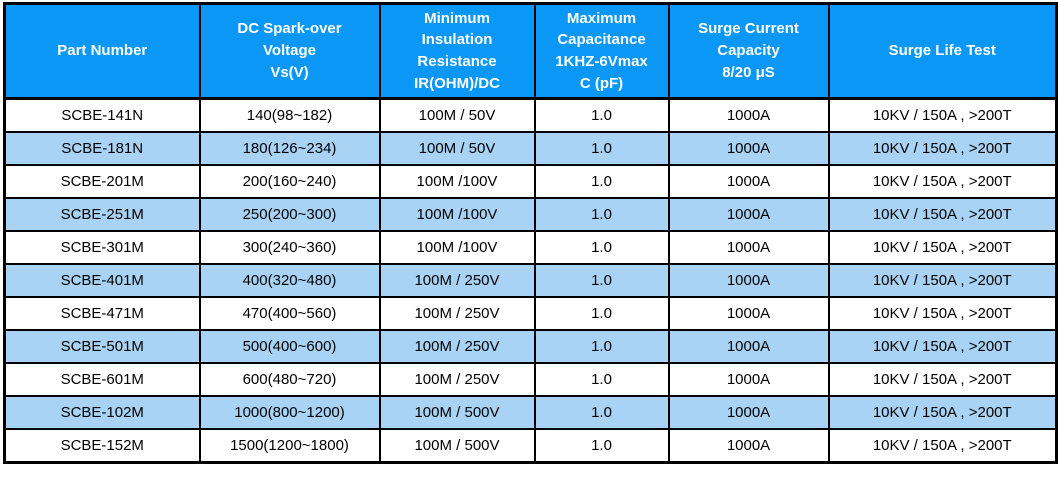  Describe the element at coordinates (289, 51) in the screenshot. I see `header-spark-over-voltage: DC Spark-over Voltage Vs(V)` at that location.